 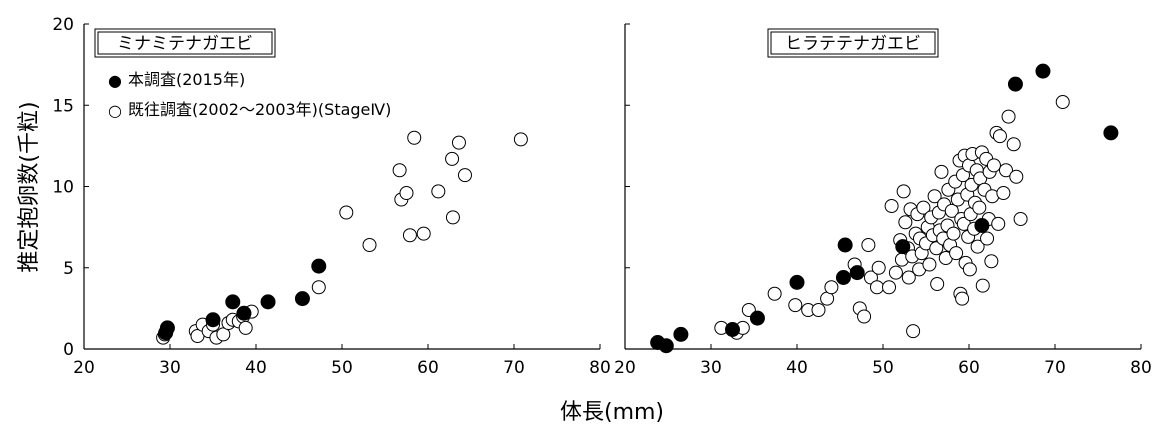 What do you see at coordinates (115, 80) in the screenshot?
I see `legend-item-filled-symbol: ●` at bounding box center [115, 80].